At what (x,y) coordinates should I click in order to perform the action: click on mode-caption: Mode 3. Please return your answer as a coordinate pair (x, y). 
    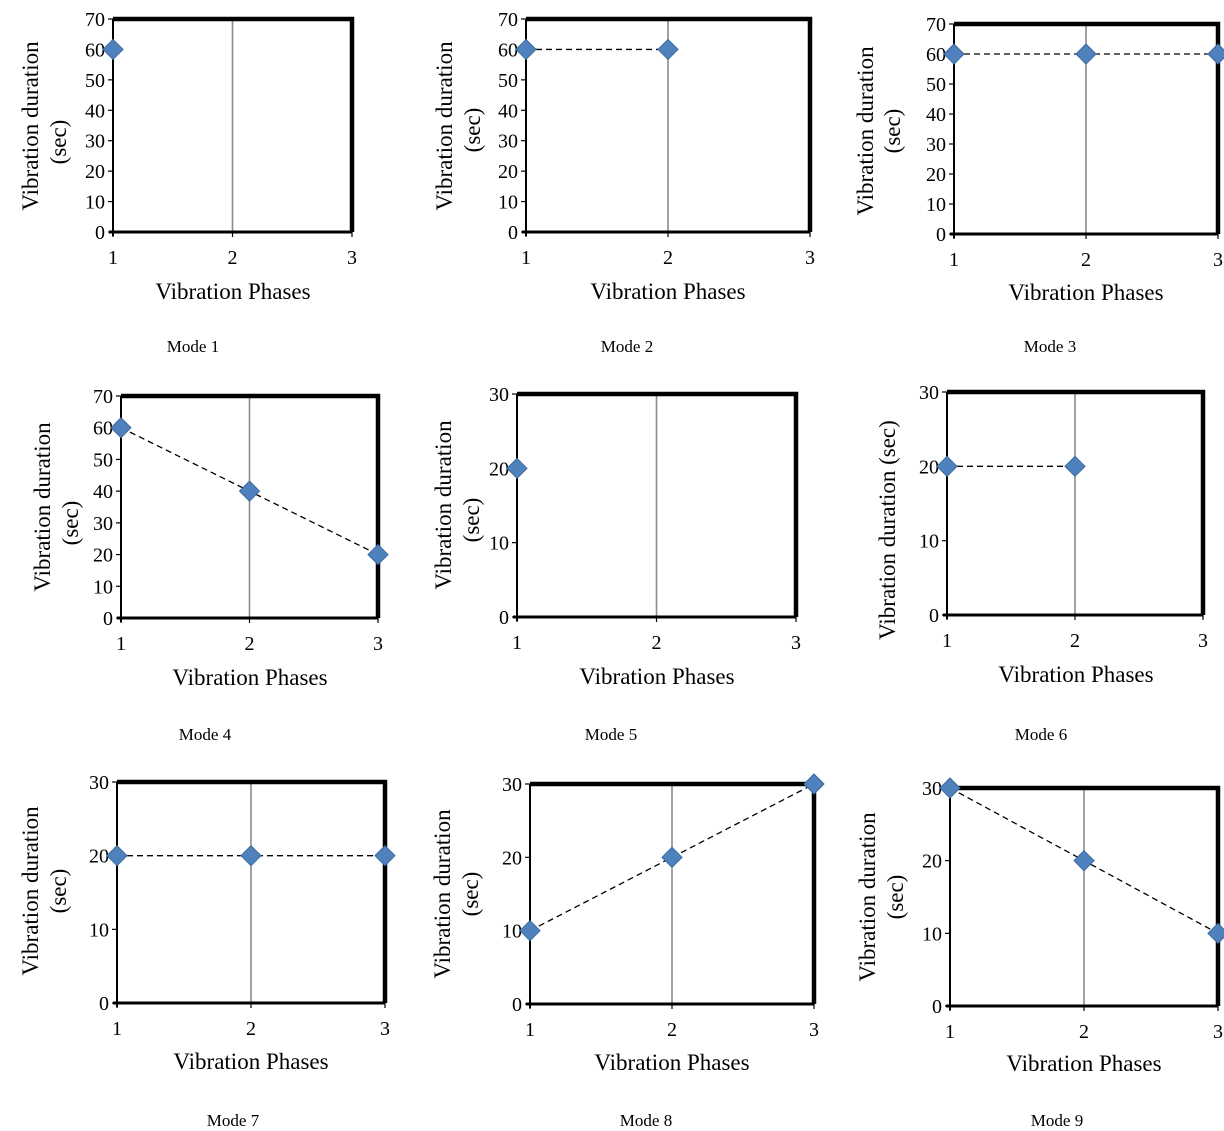
    Looking at the image, I should click on (1050, 346).